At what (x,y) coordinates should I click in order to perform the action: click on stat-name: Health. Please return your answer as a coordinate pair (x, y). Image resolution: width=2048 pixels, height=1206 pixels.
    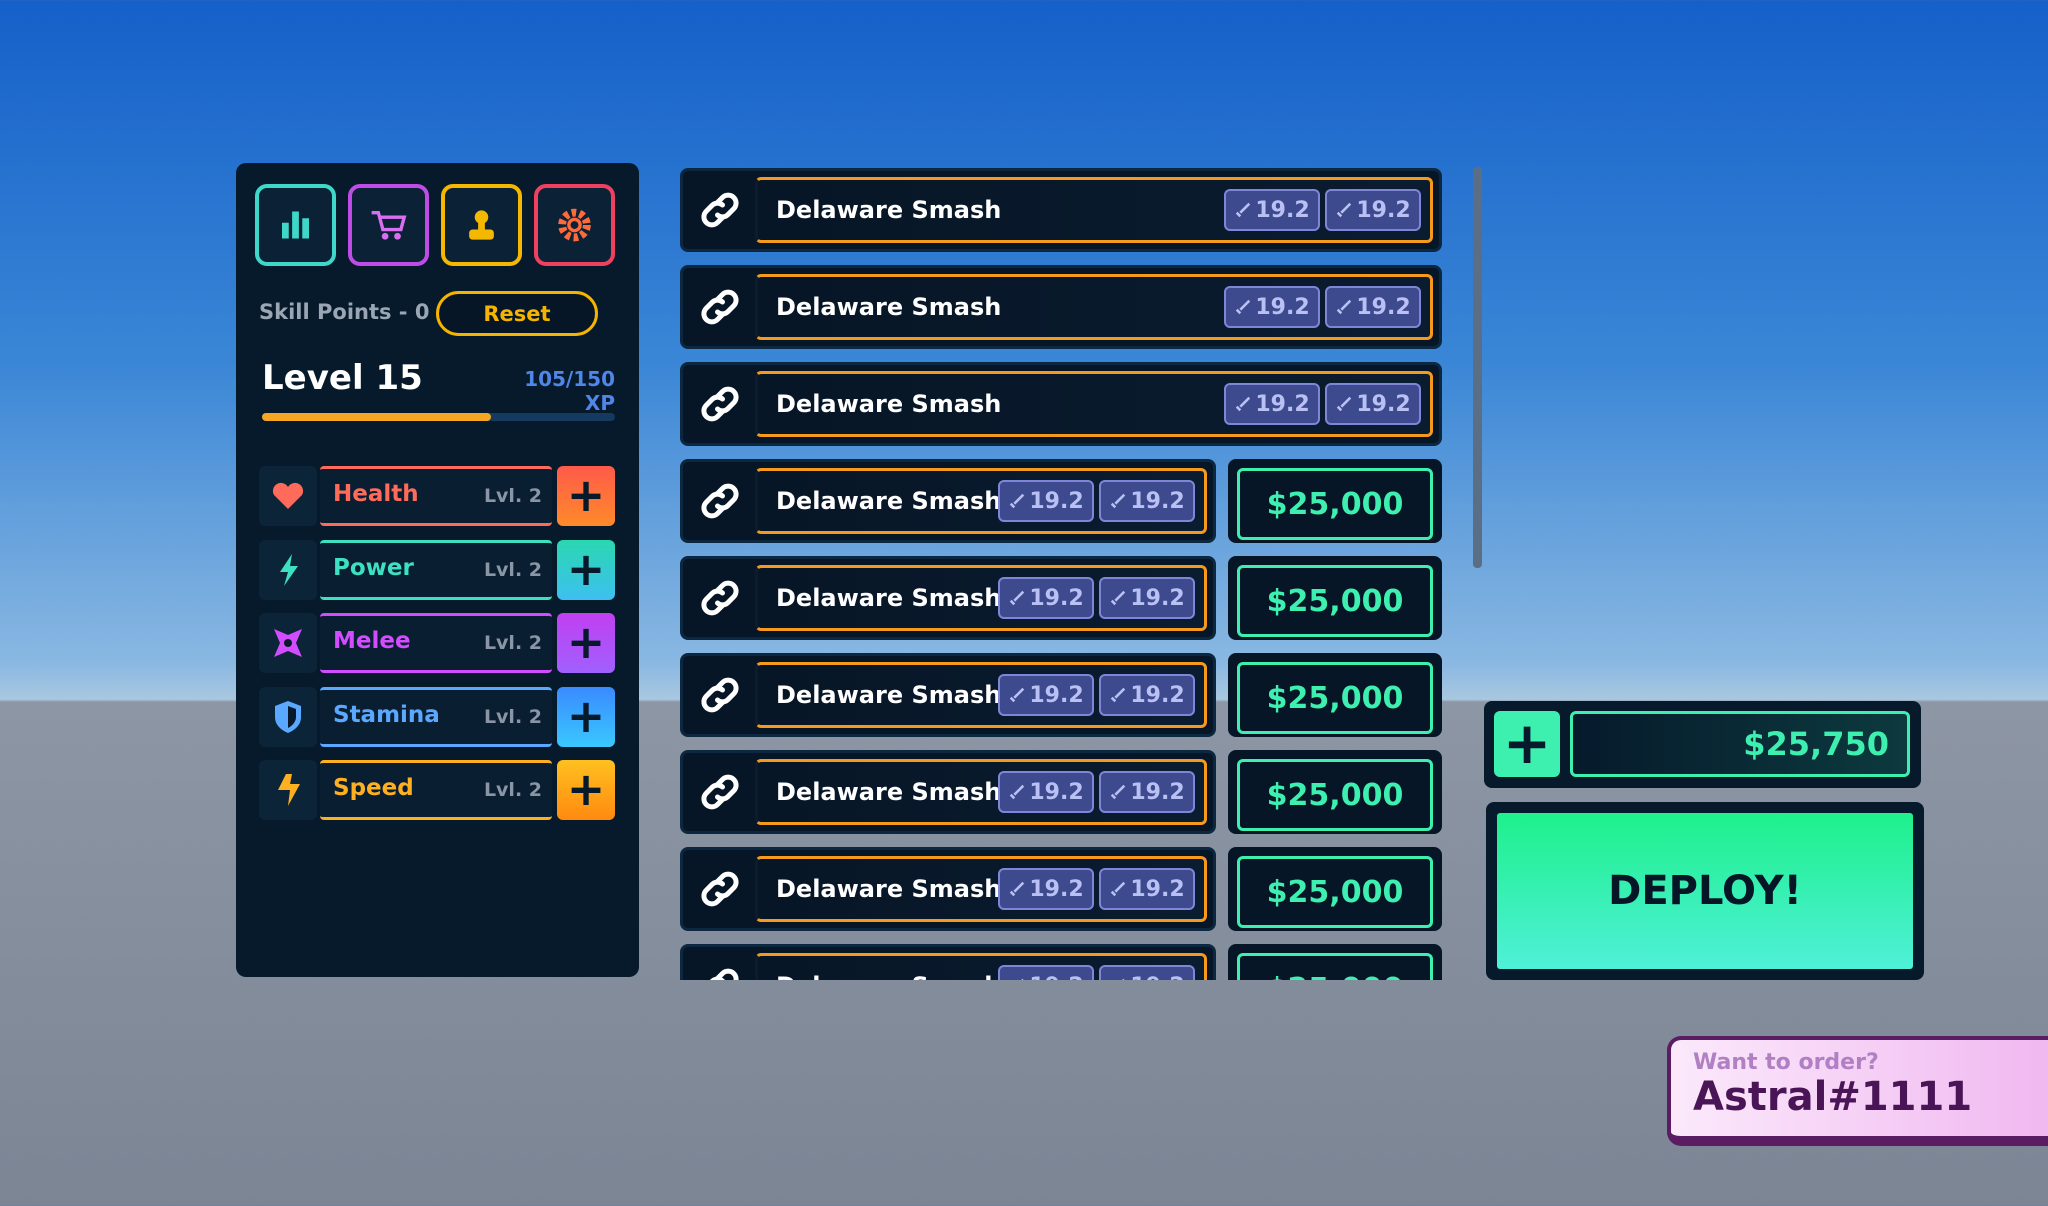
    Looking at the image, I should click on (376, 494).